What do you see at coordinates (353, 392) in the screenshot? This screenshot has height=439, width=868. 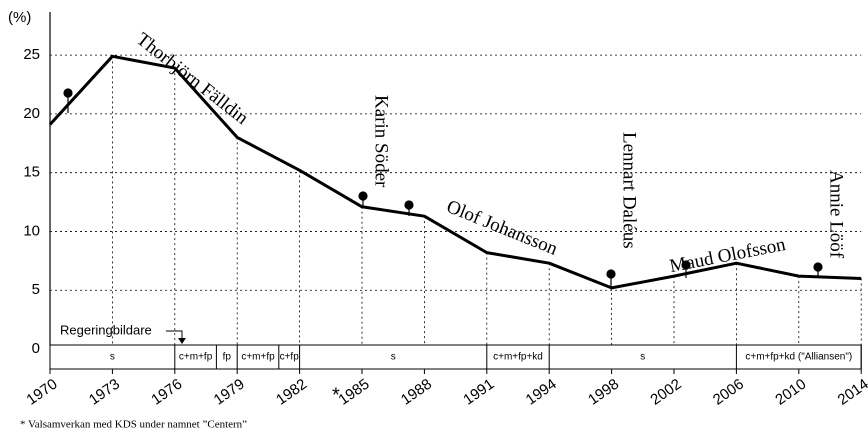 I see `x-tick-label: 1985` at bounding box center [353, 392].